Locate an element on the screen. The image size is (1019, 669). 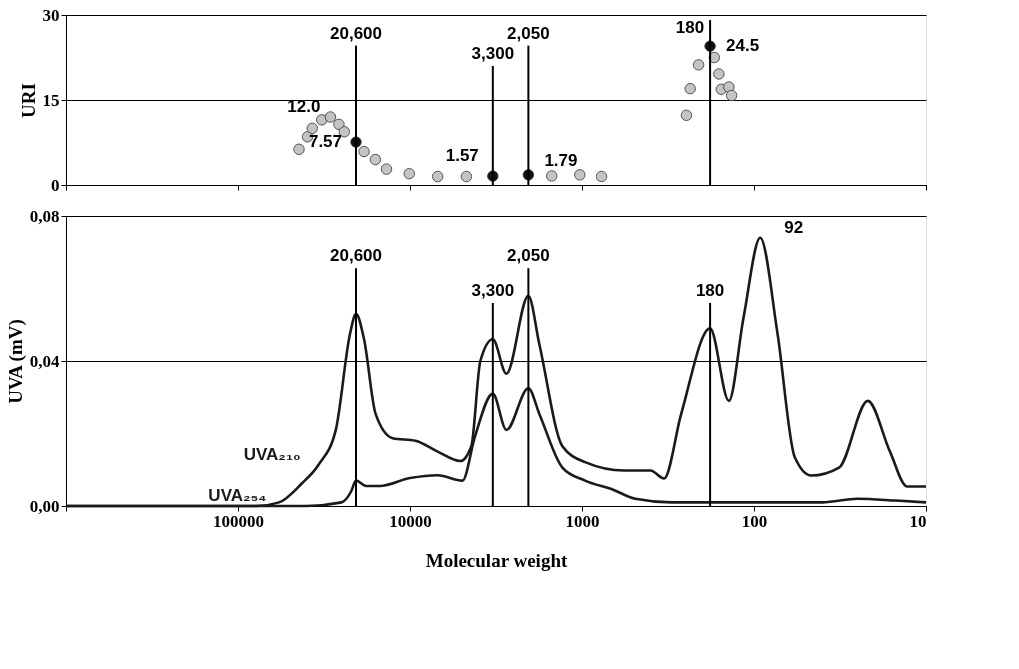
y-tick-label: 30 is located at coordinates (51, 15).